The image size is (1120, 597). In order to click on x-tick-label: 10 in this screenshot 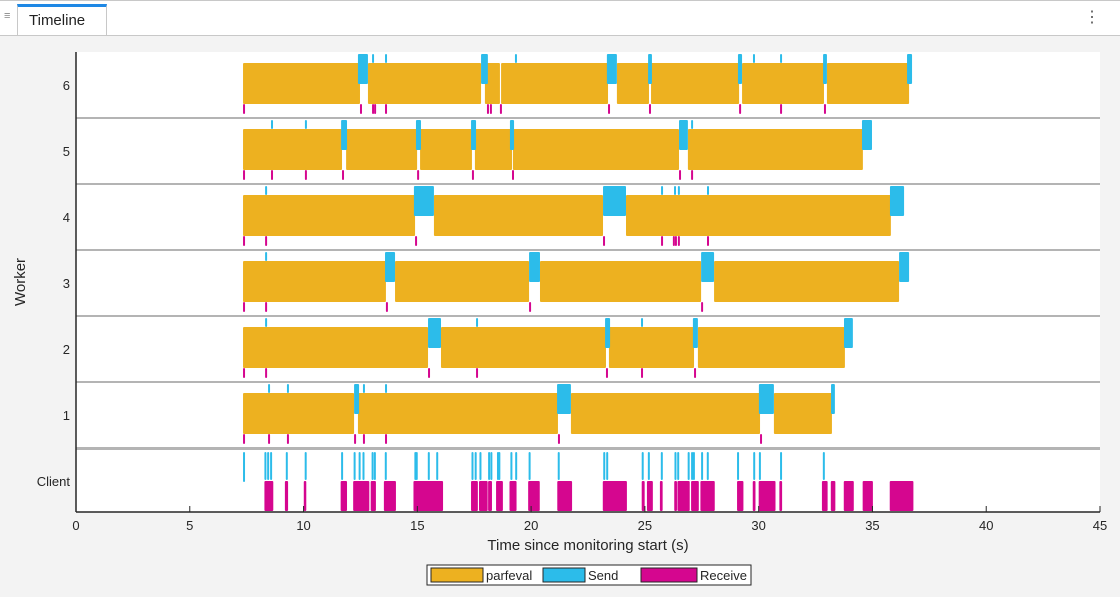, I will do `click(303, 525)`.